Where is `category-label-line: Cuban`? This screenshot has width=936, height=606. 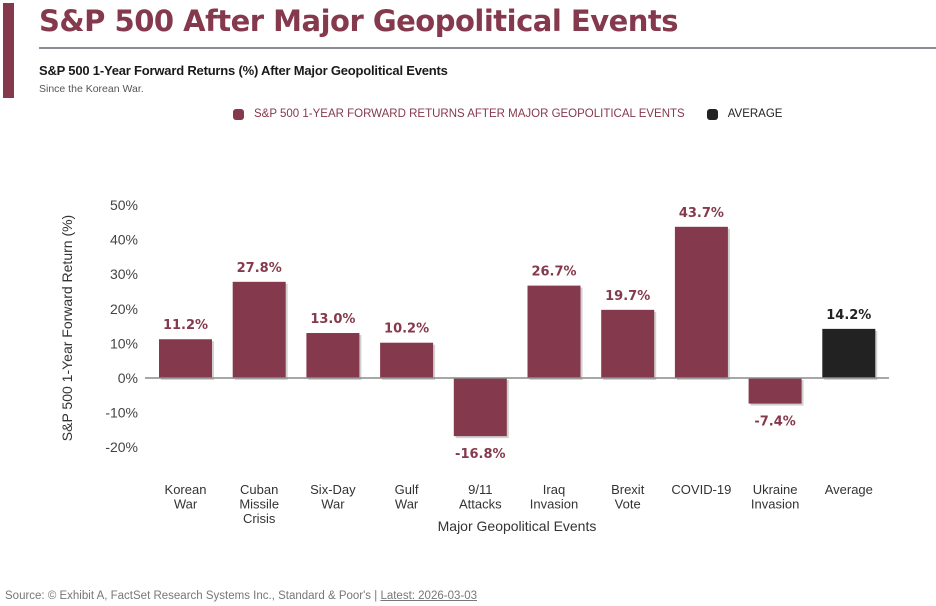 category-label-line: Cuban is located at coordinates (259, 489).